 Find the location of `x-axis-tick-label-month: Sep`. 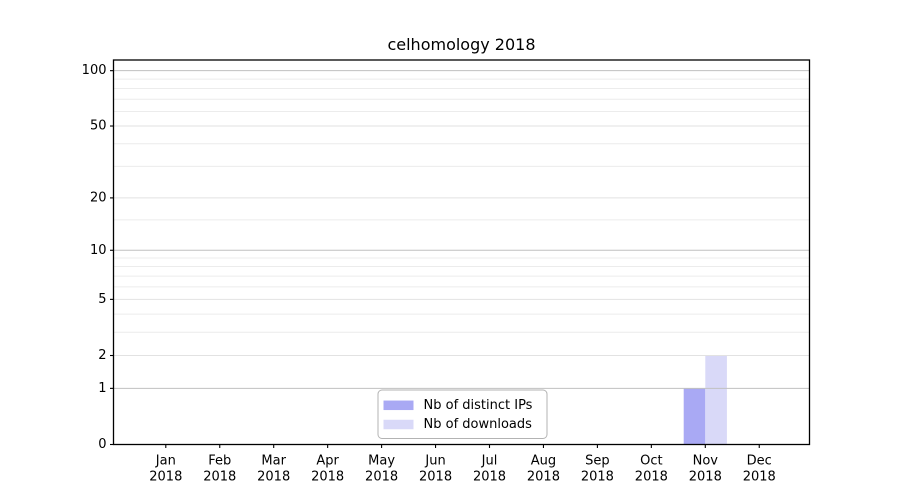

x-axis-tick-label-month: Sep is located at coordinates (597, 461).